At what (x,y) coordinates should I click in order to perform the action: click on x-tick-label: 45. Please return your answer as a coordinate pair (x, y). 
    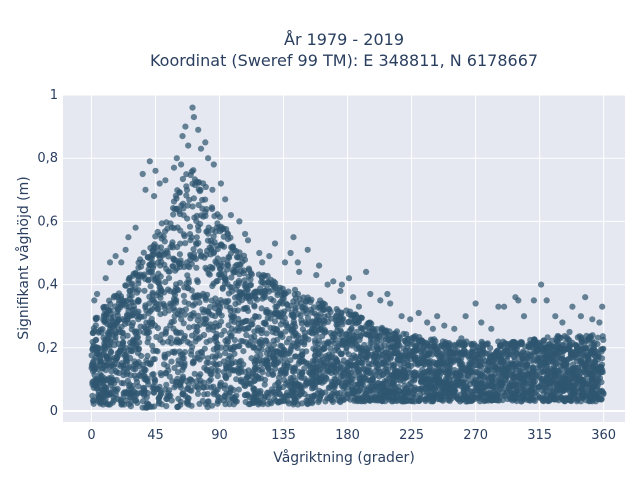
    Looking at the image, I should click on (155, 435).